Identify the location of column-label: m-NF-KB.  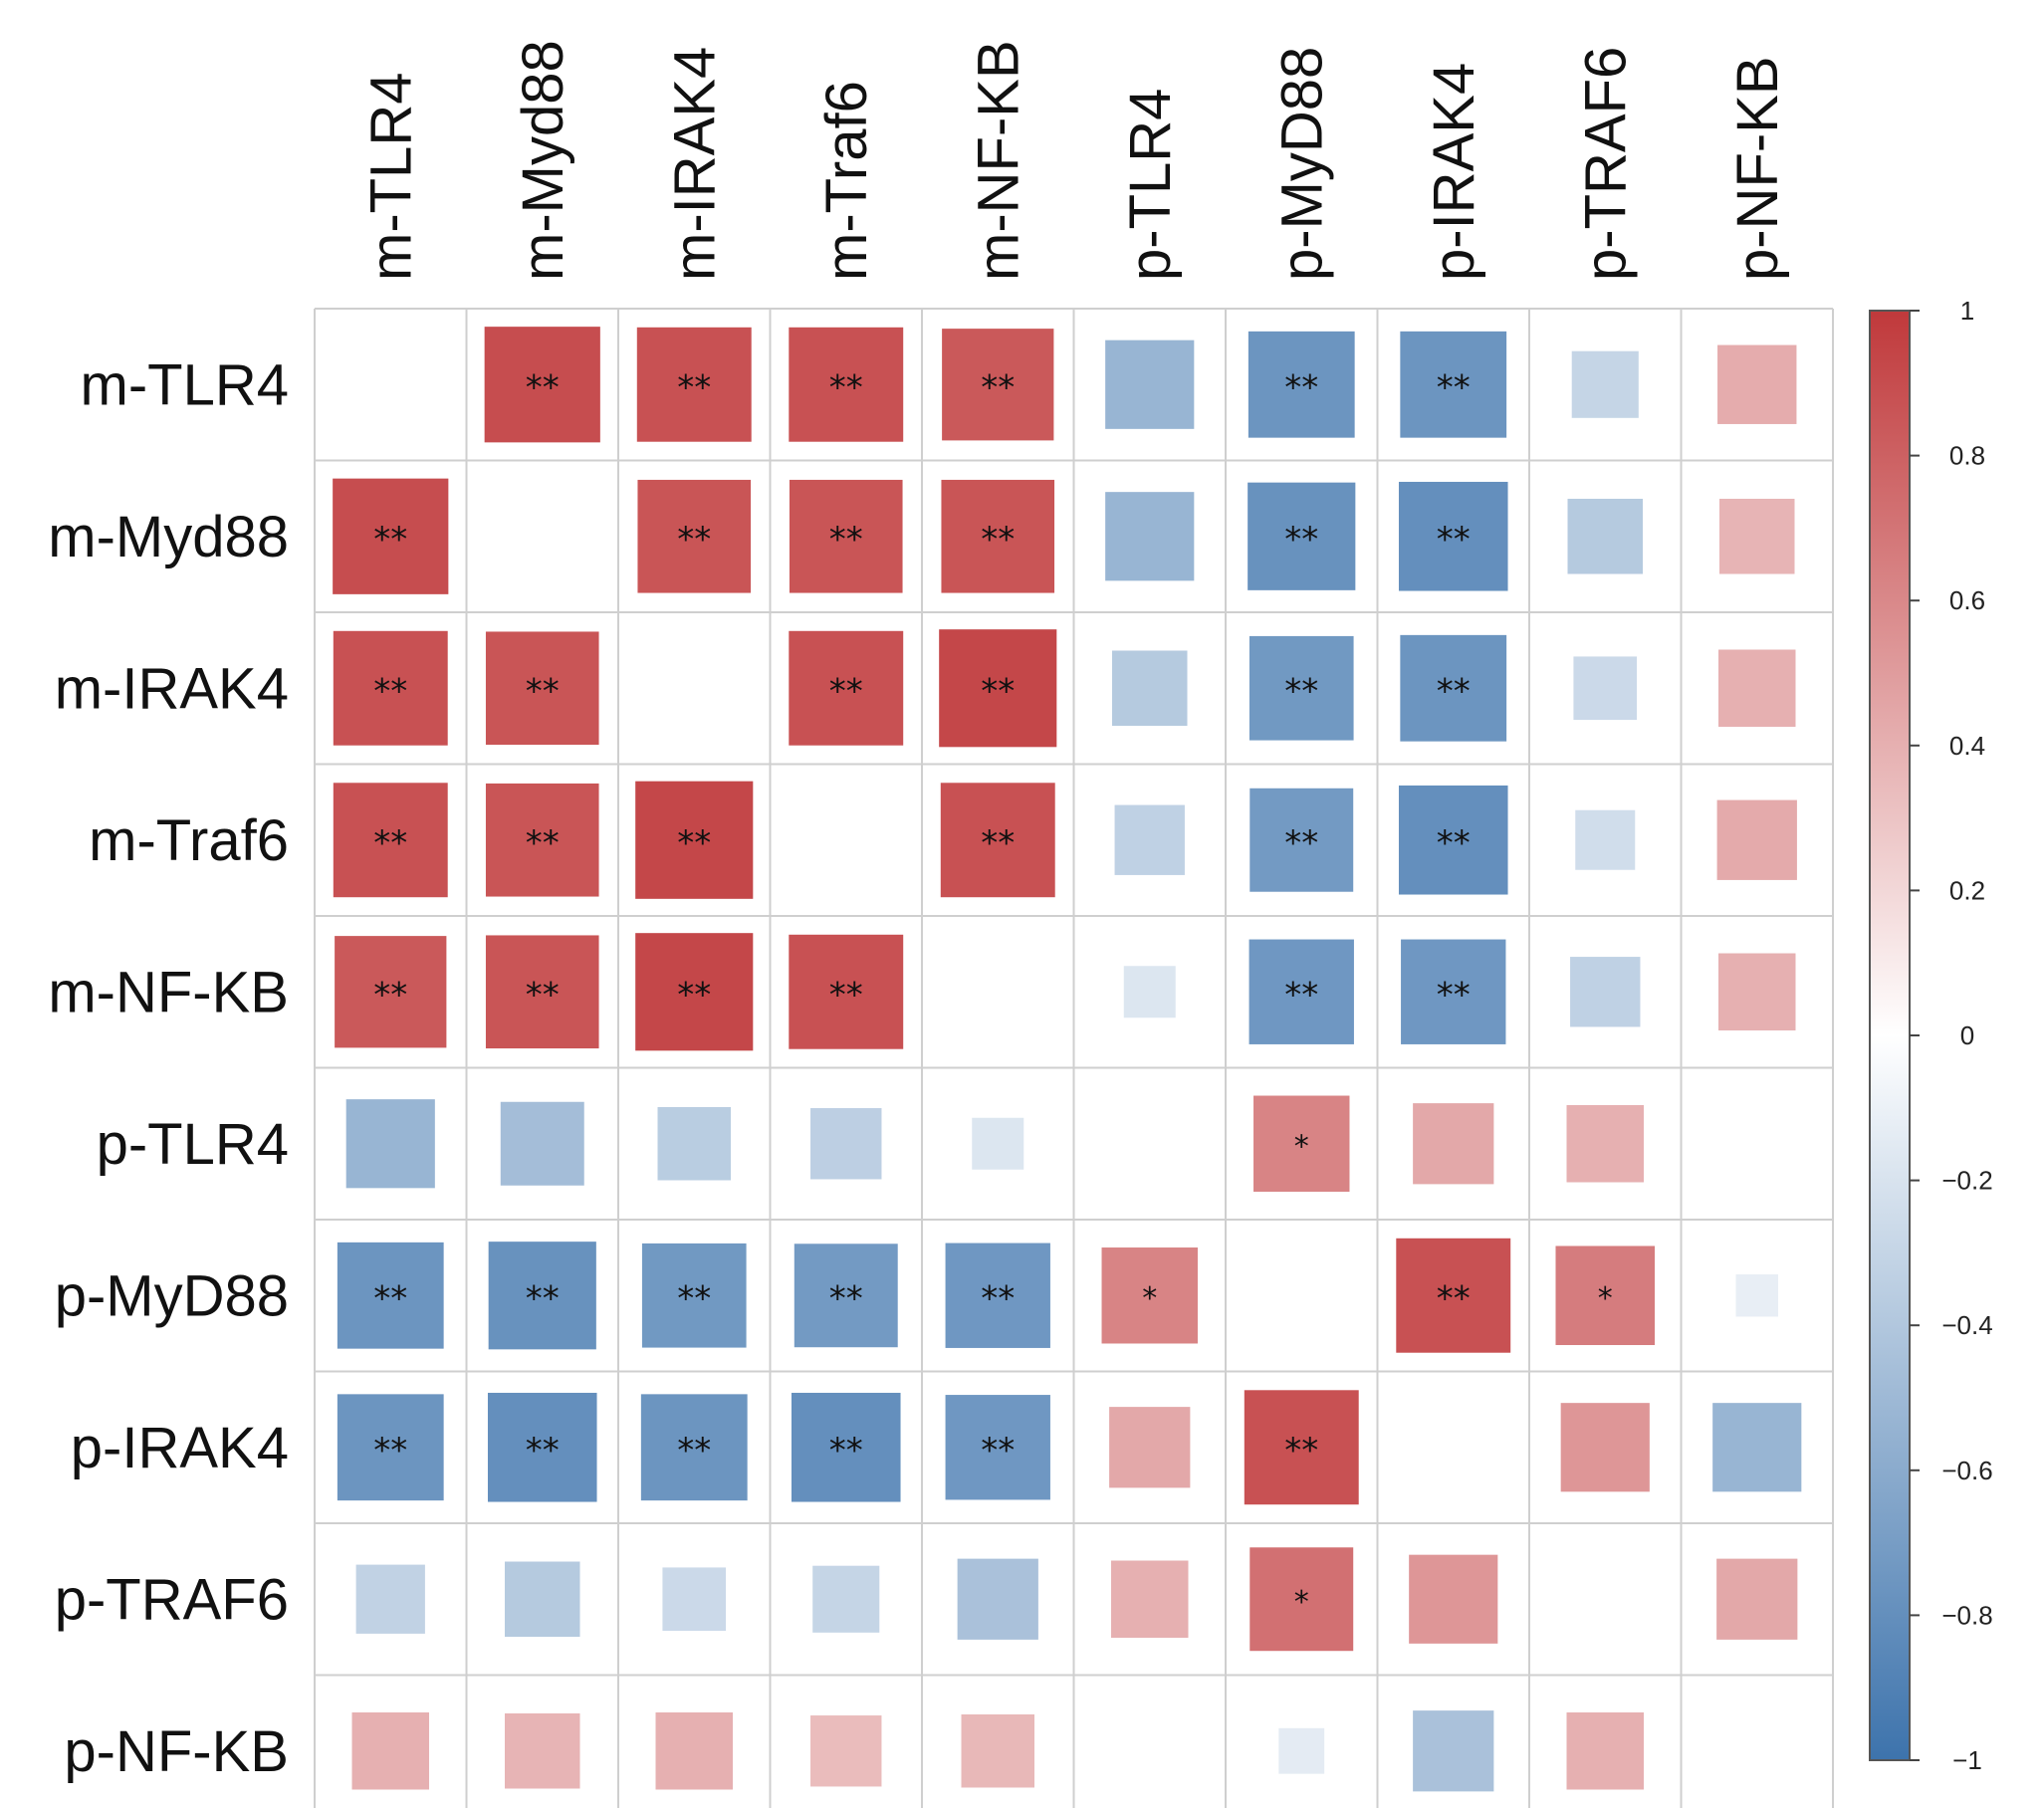
(998, 160).